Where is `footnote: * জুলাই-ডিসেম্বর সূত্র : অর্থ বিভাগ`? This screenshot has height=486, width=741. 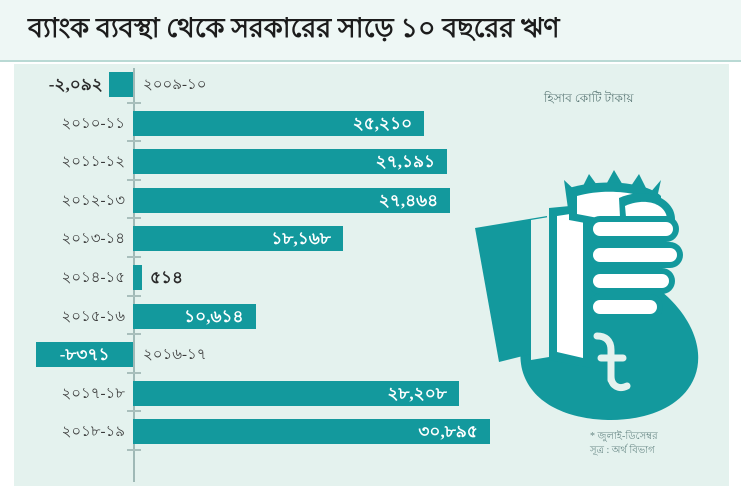 footnote: * জুলাই-ডিসেম্বর সূত্র : অর্থ বিভাগ is located at coordinates (624, 444).